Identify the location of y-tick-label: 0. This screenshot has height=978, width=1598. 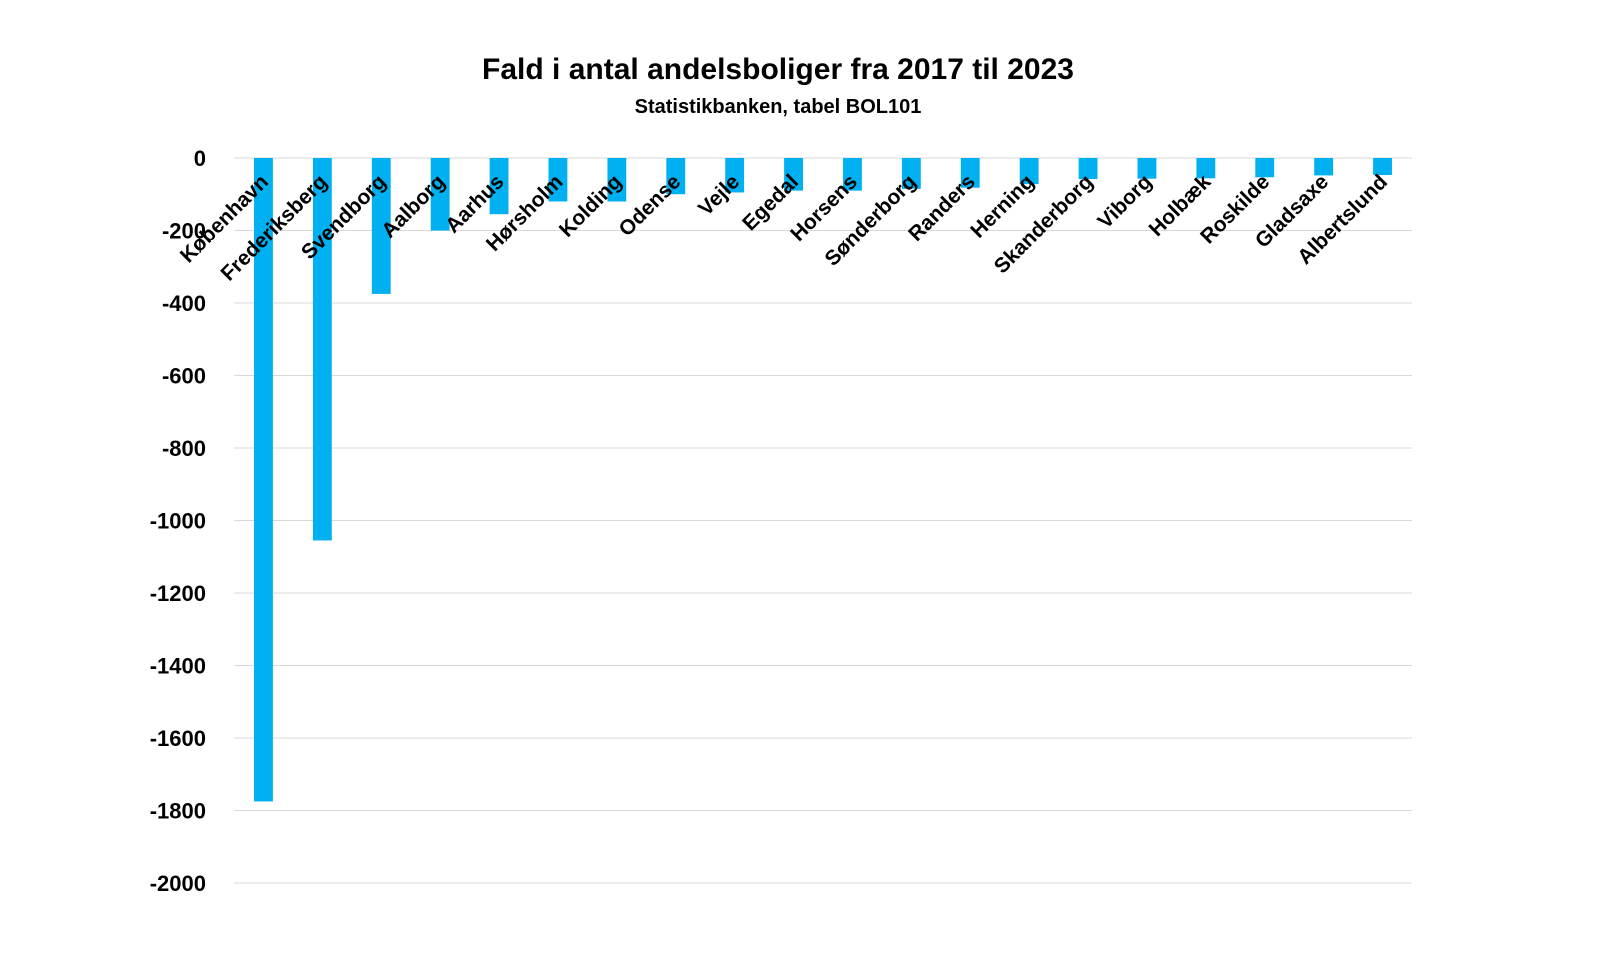
(200, 158).